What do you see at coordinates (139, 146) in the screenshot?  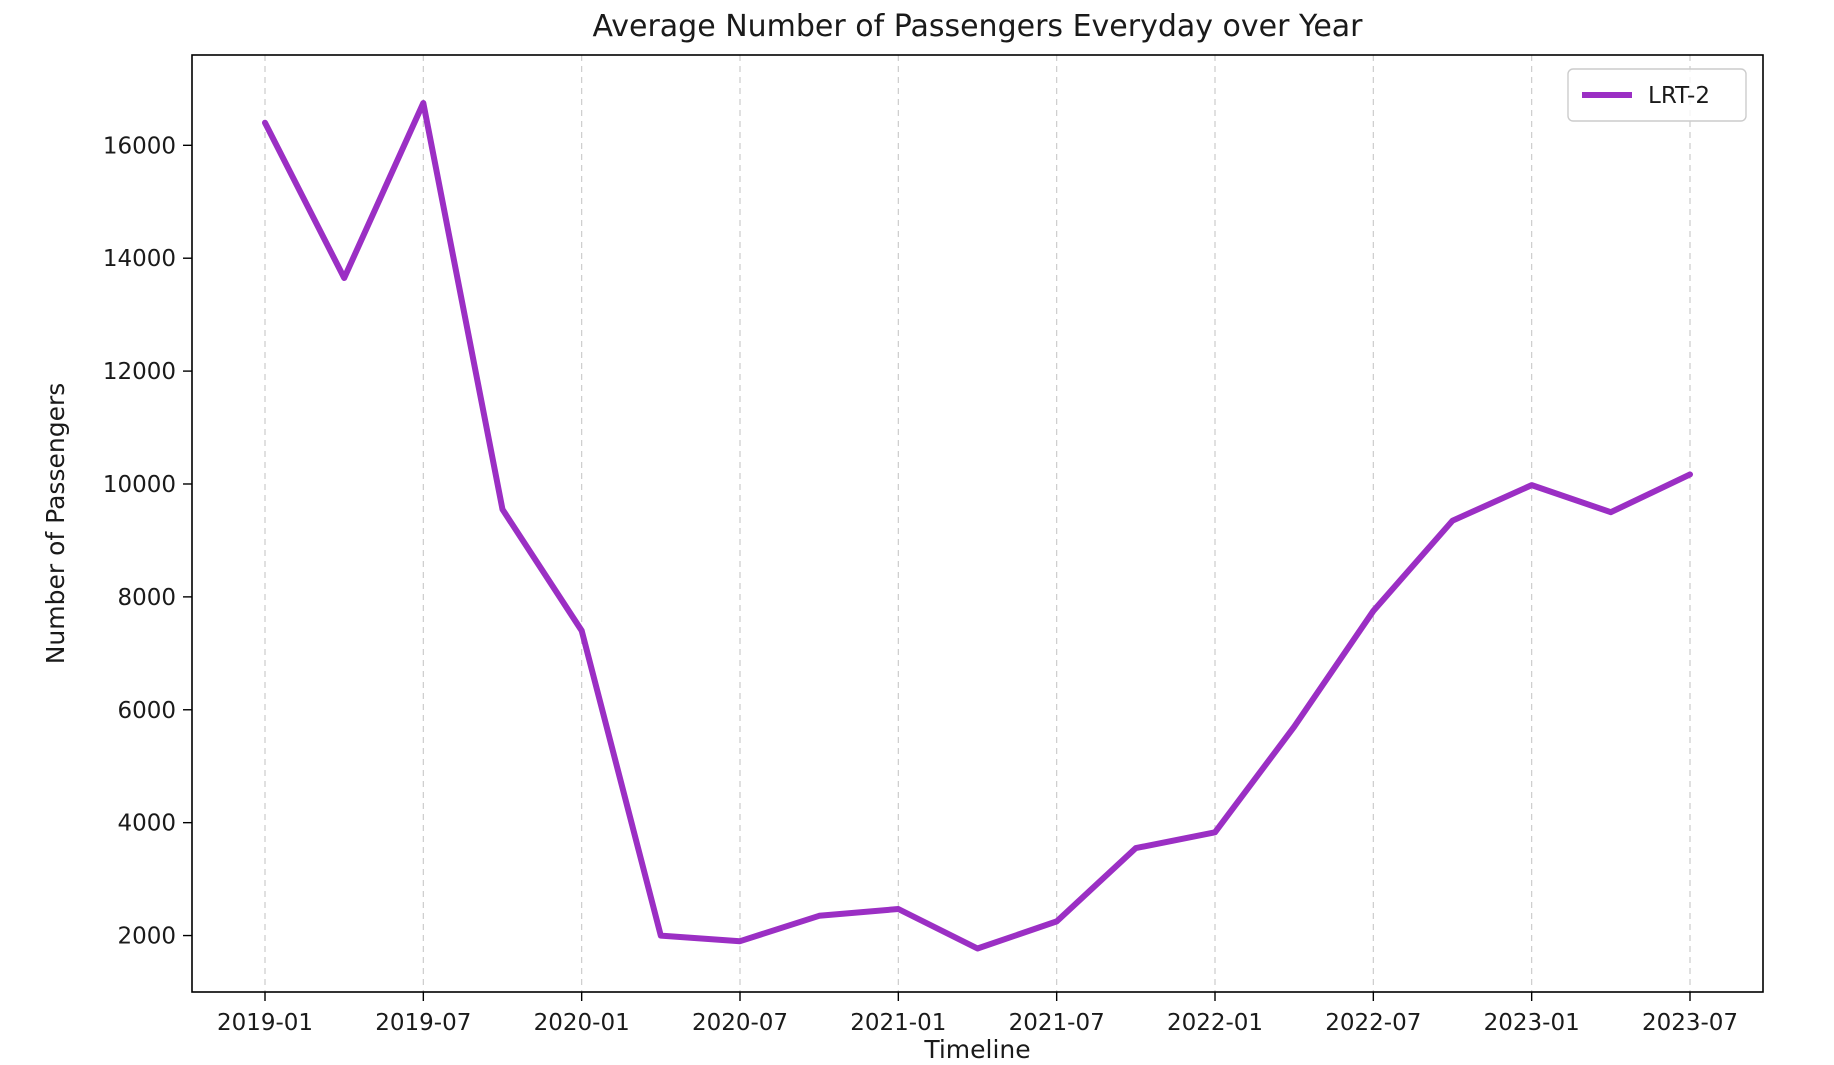 I see `y-tick-label-16000: 16000` at bounding box center [139, 146].